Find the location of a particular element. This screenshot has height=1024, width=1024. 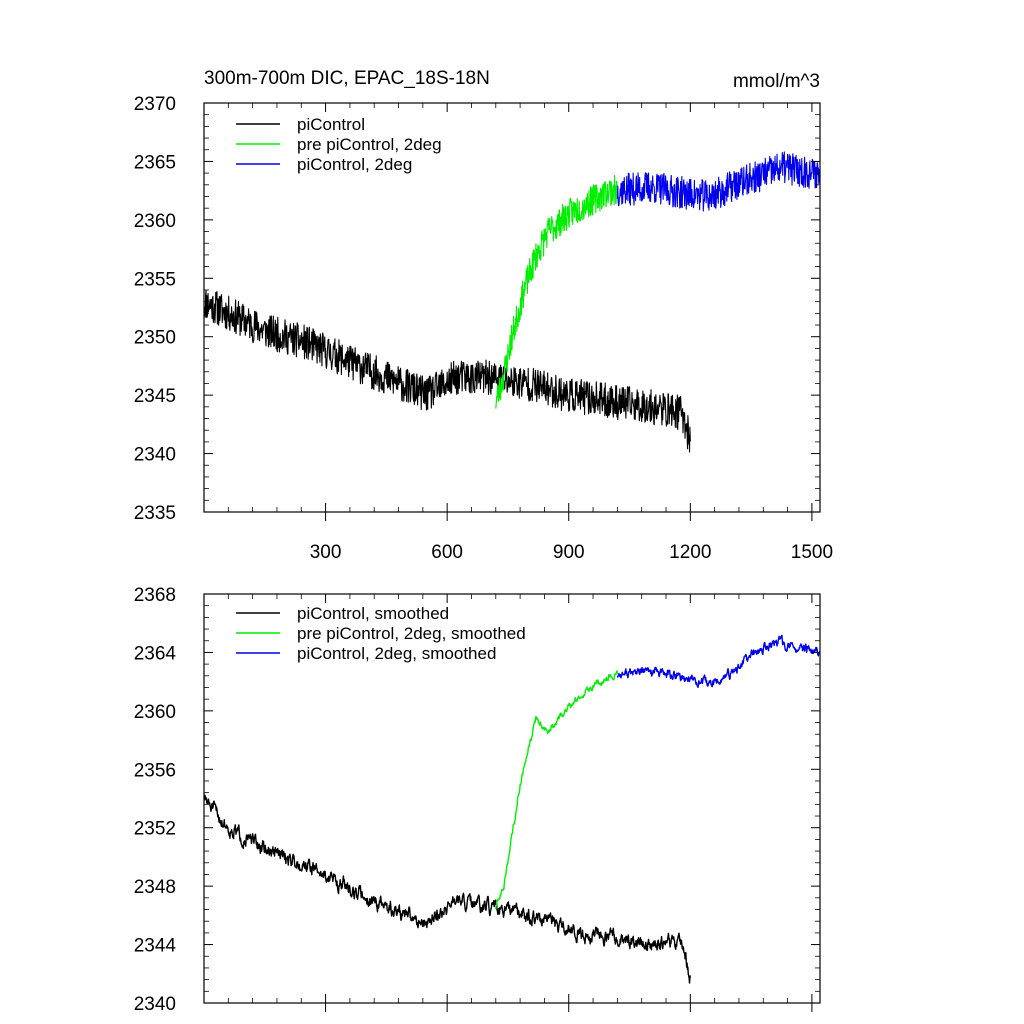

bottom-y-tick-label: 2364 is located at coordinates (155, 653).